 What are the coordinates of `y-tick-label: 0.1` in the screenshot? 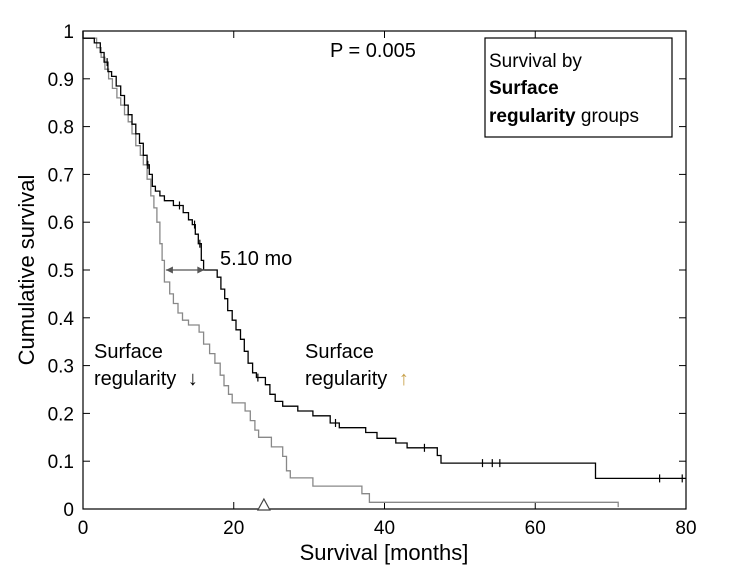 It's located at (61, 462).